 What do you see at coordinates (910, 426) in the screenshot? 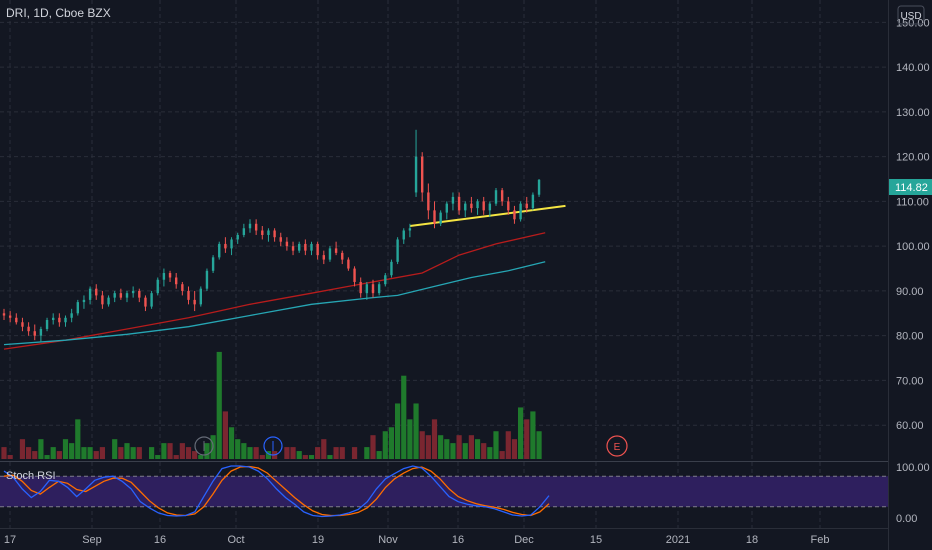
I see `price-tick-label: 60.00` at bounding box center [910, 426].